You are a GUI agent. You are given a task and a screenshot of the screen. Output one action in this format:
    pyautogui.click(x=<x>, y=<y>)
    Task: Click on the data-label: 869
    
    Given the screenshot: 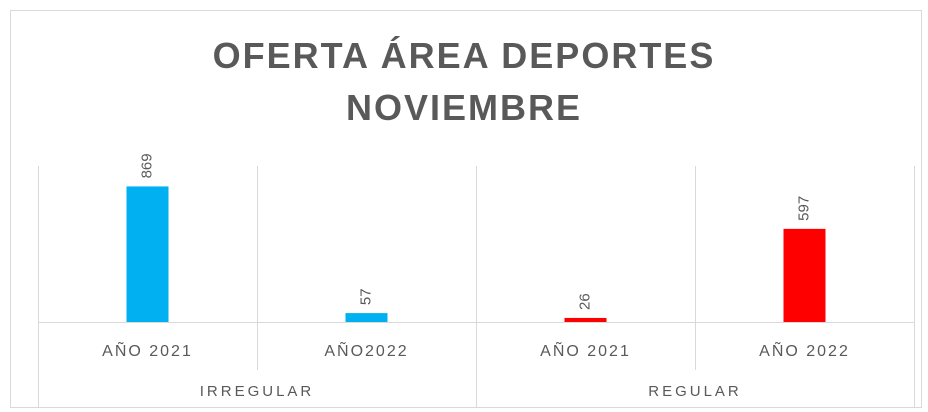 What is the action you would take?
    pyautogui.click(x=146, y=165)
    